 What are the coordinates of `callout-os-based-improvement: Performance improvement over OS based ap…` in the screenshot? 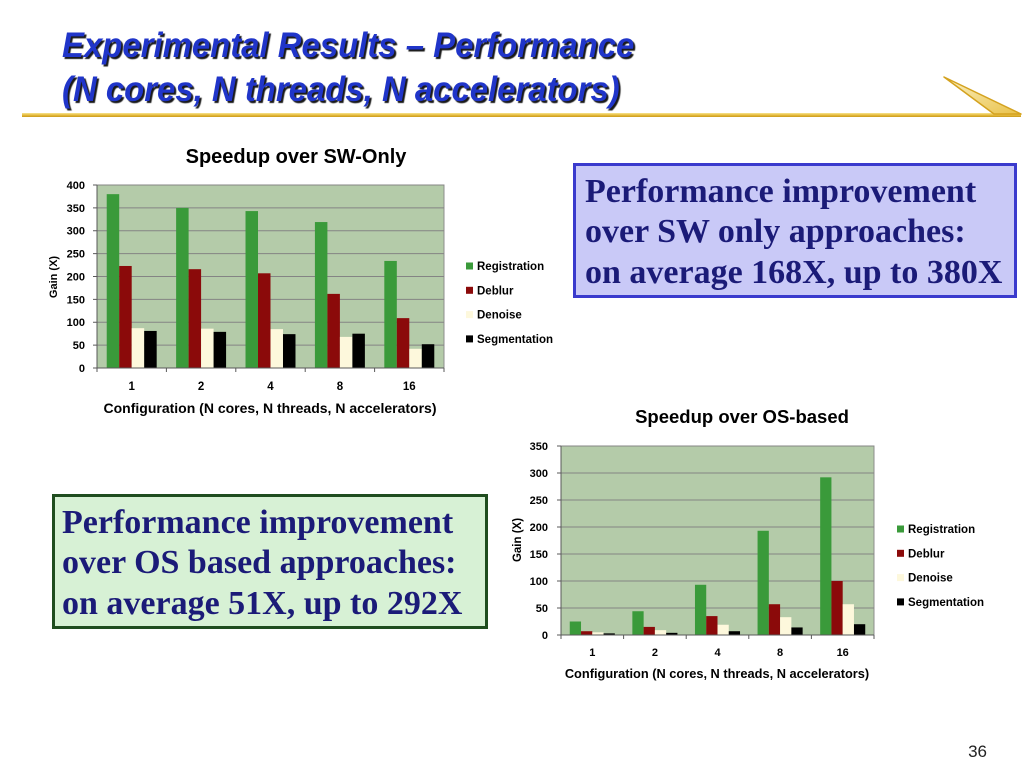 It's located at (270, 561).